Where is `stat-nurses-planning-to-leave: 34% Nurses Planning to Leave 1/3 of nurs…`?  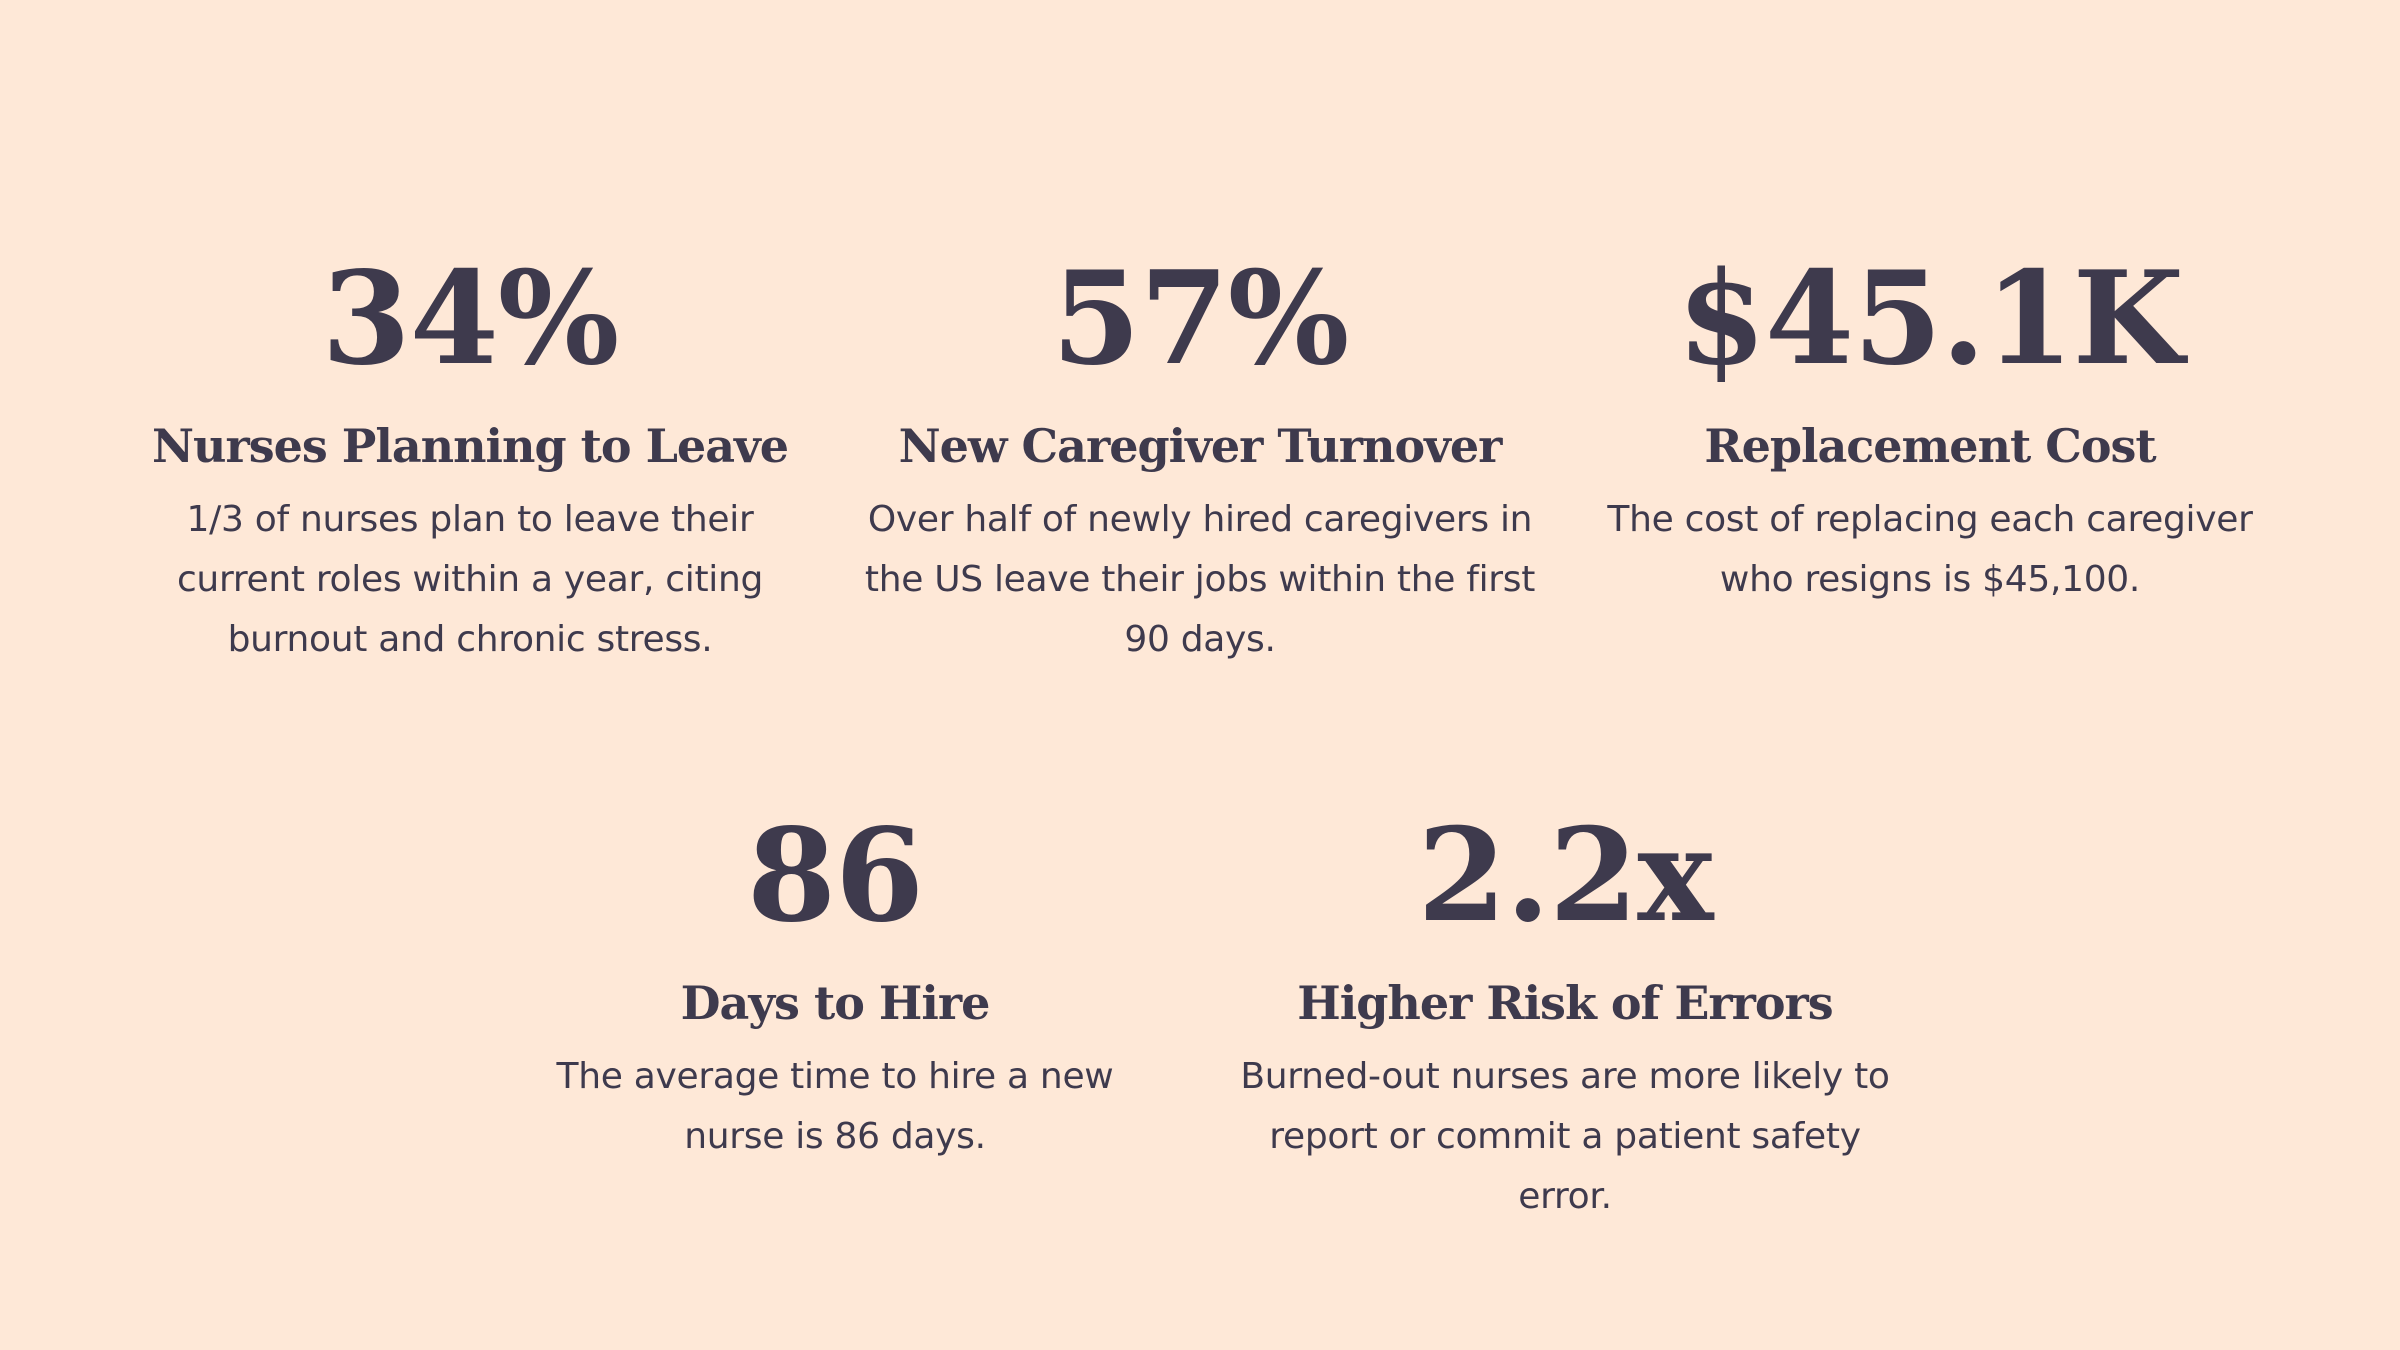 stat-nurses-planning-to-leave: 34% Nurses Planning to Leave 1/3 of nurs… is located at coordinates (470, 462).